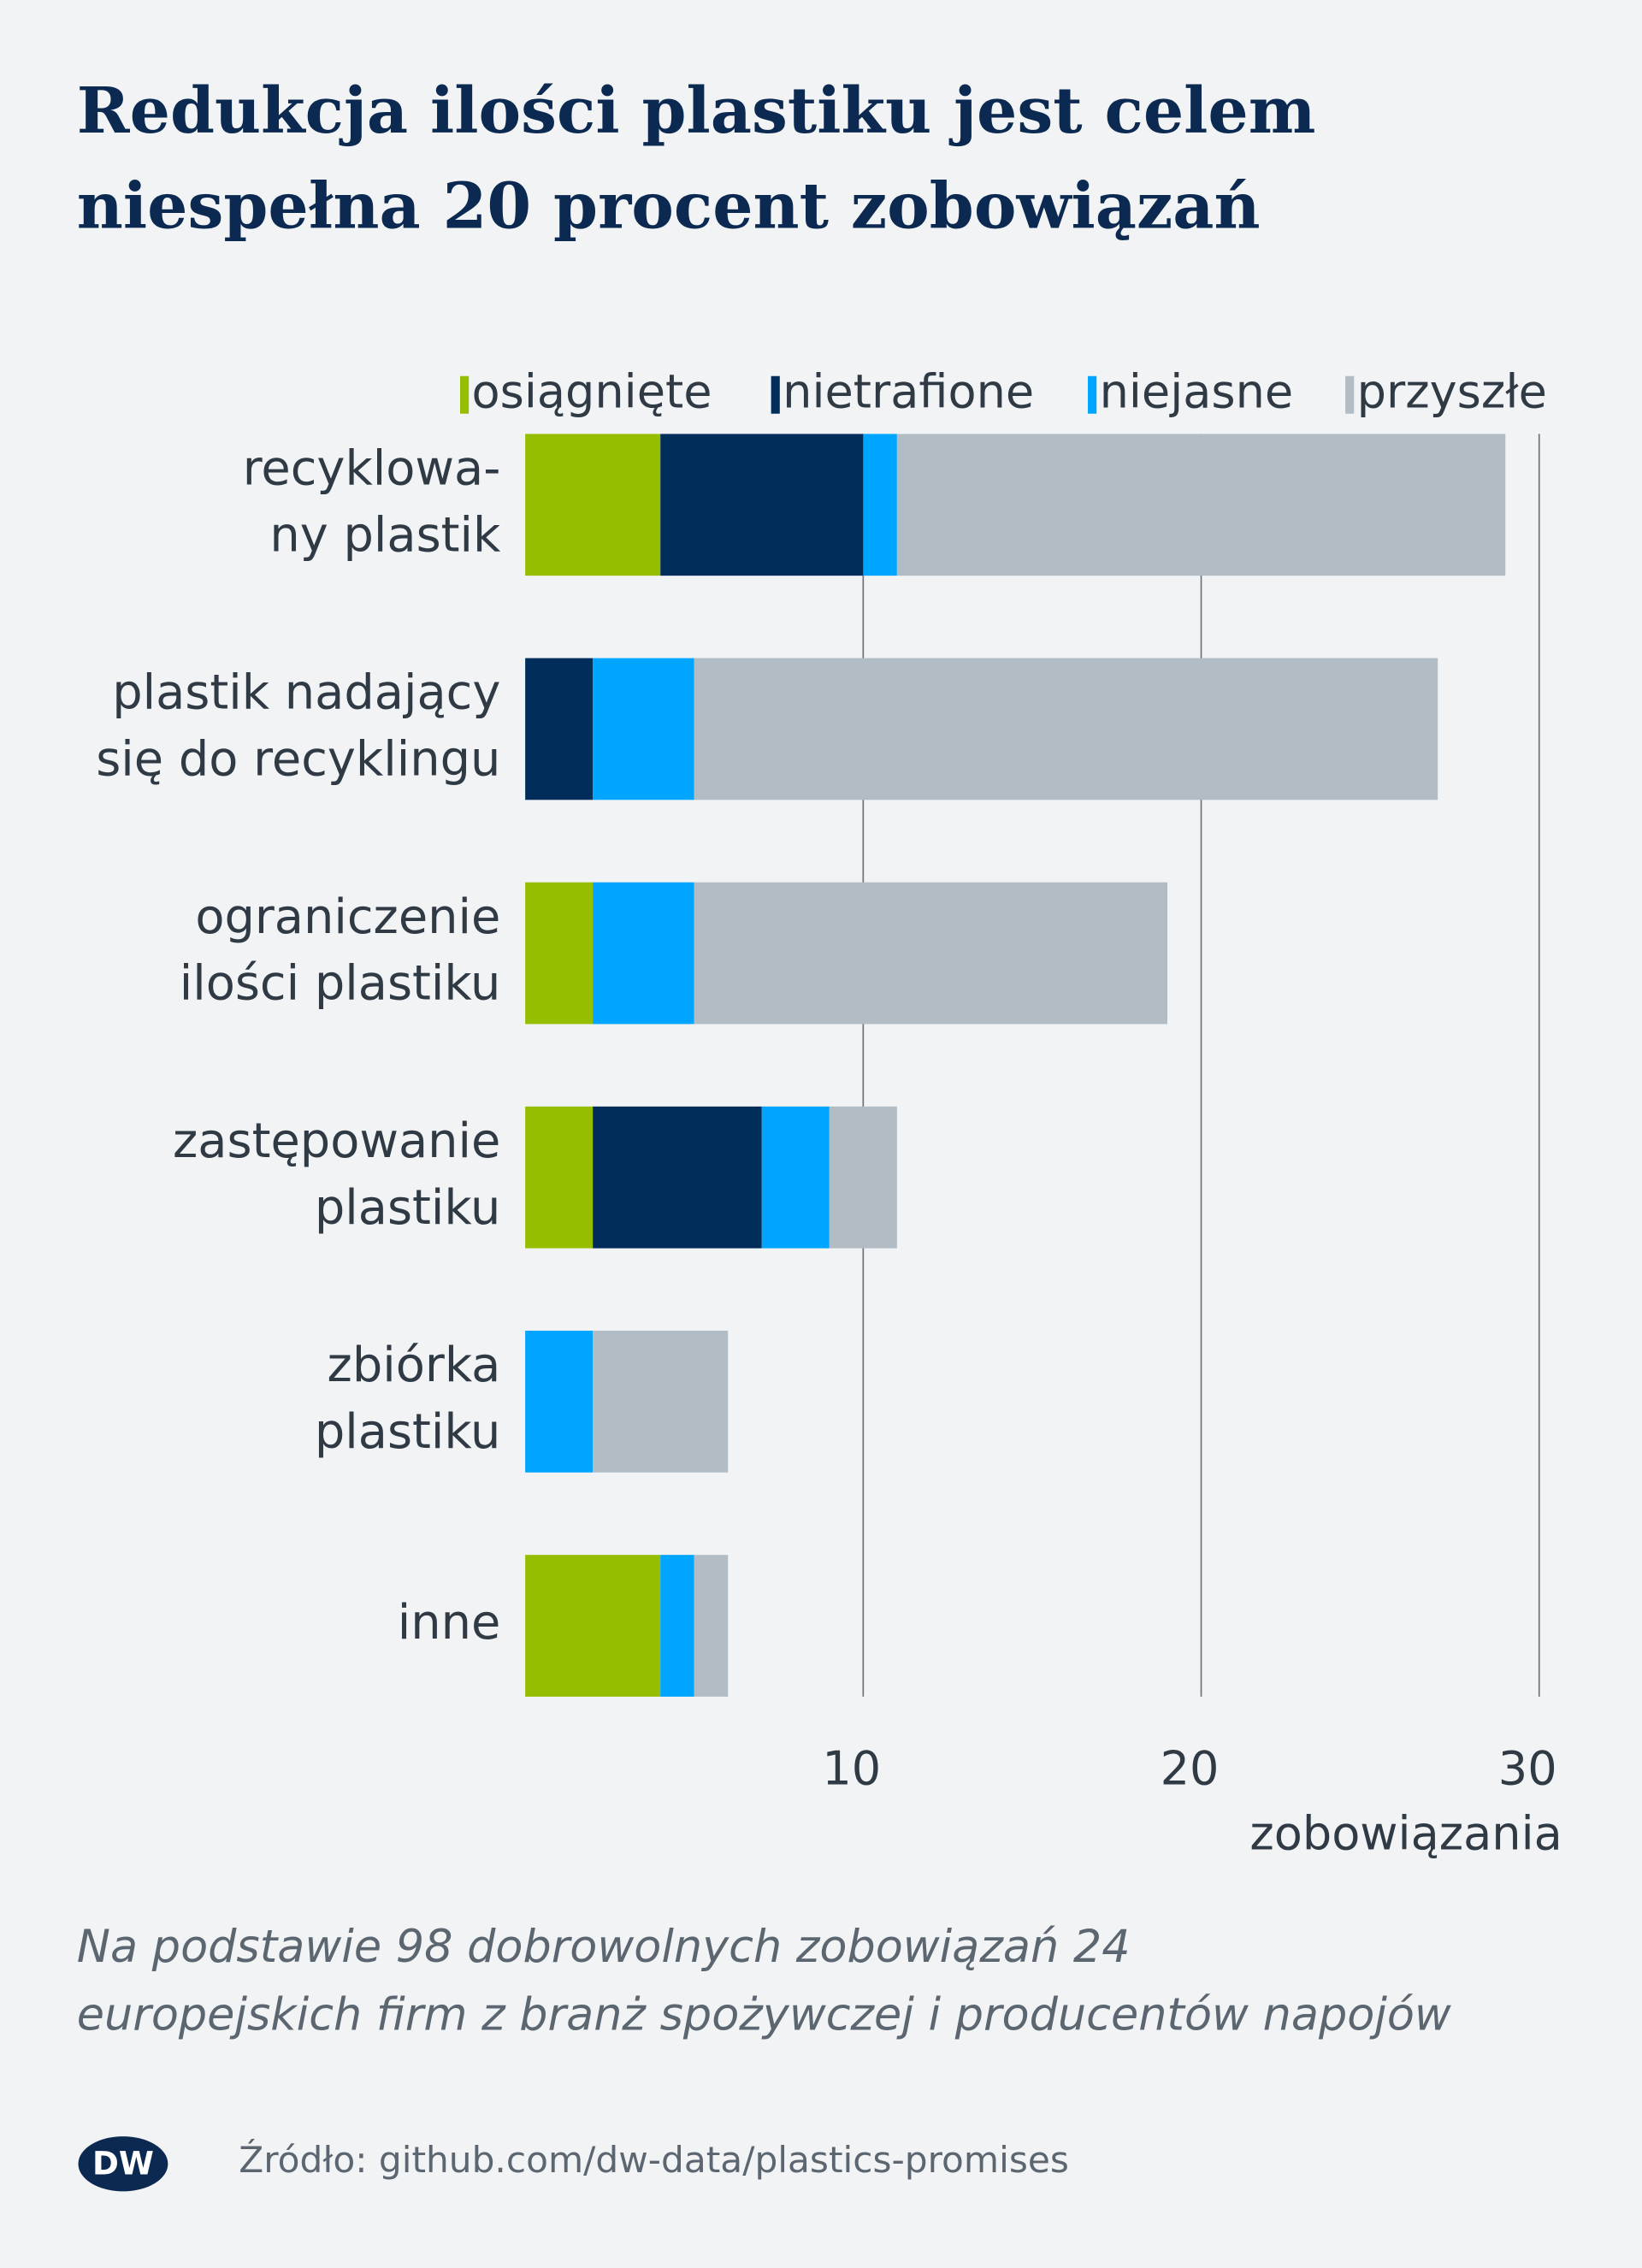 The width and height of the screenshot is (1642, 2268). What do you see at coordinates (696, 110) in the screenshot?
I see `chart-title: Redukcja ilości plastiku jest celem` at bounding box center [696, 110].